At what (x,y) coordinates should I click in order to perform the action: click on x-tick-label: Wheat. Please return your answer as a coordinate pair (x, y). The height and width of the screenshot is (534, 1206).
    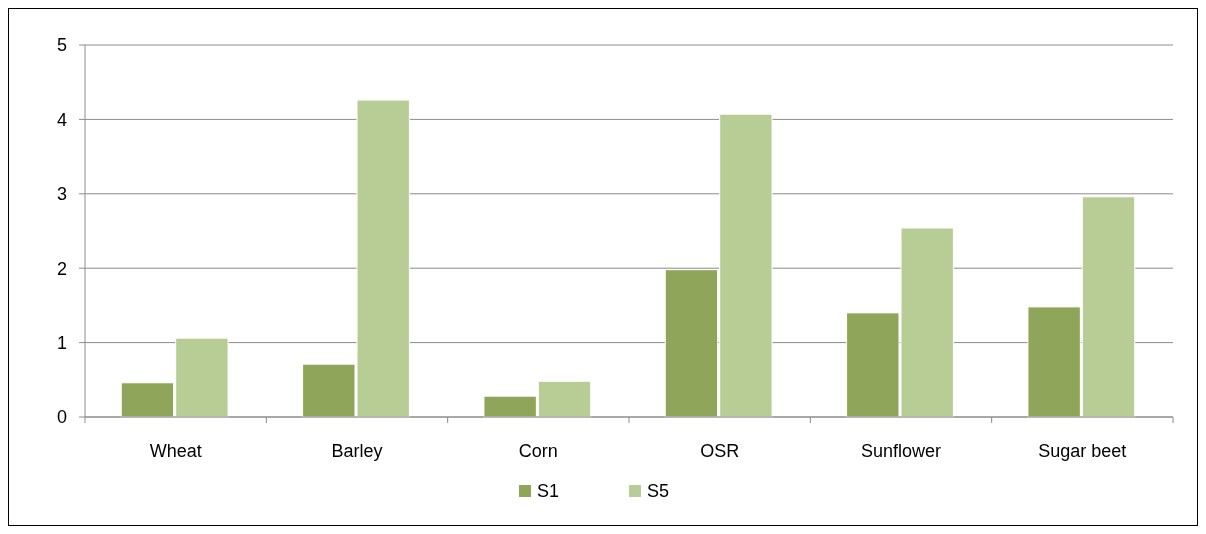
    Looking at the image, I should click on (175, 451).